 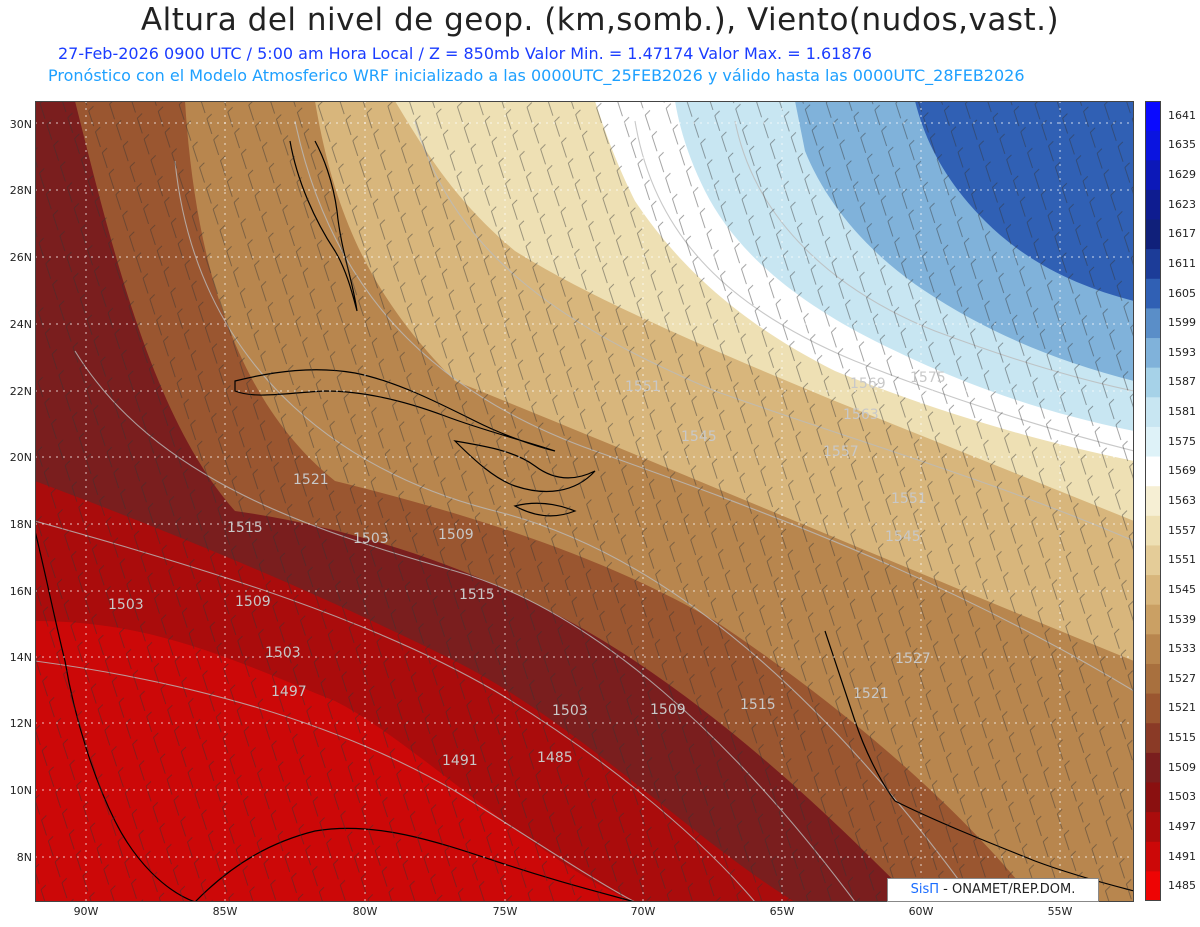 What do you see at coordinates (861, 415) in the screenshot?
I see `contour-label: 1563` at bounding box center [861, 415].